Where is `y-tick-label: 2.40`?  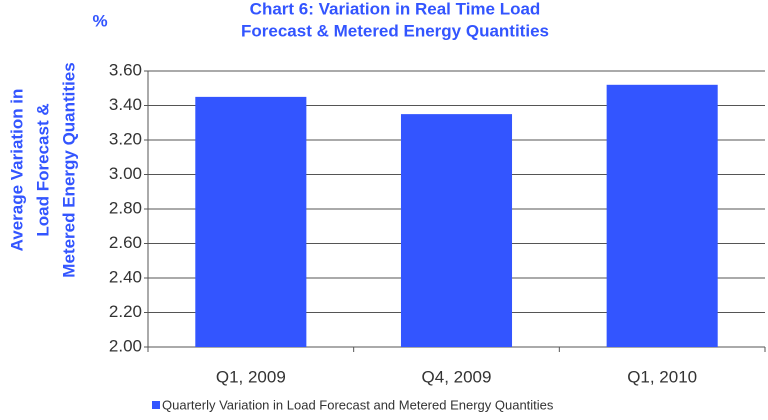 y-tick-label: 2.40 is located at coordinates (125, 276).